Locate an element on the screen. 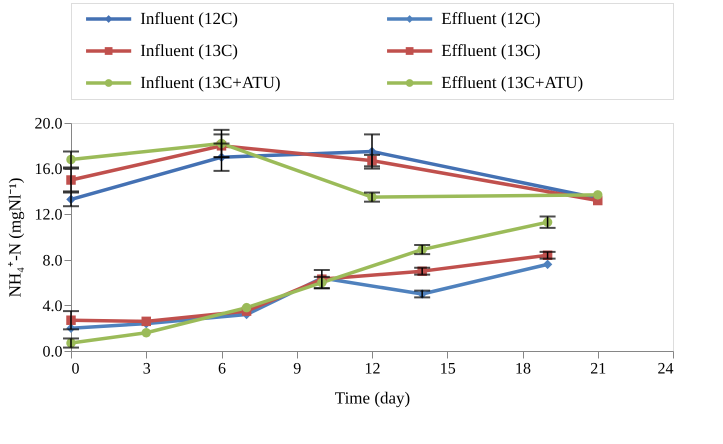 The image size is (723, 444). y-tick-label: 16.0 is located at coordinates (48, 169).